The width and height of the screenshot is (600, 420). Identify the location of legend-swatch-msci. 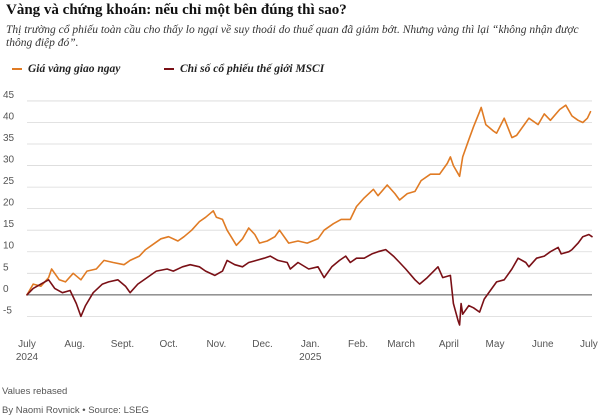
(169, 69).